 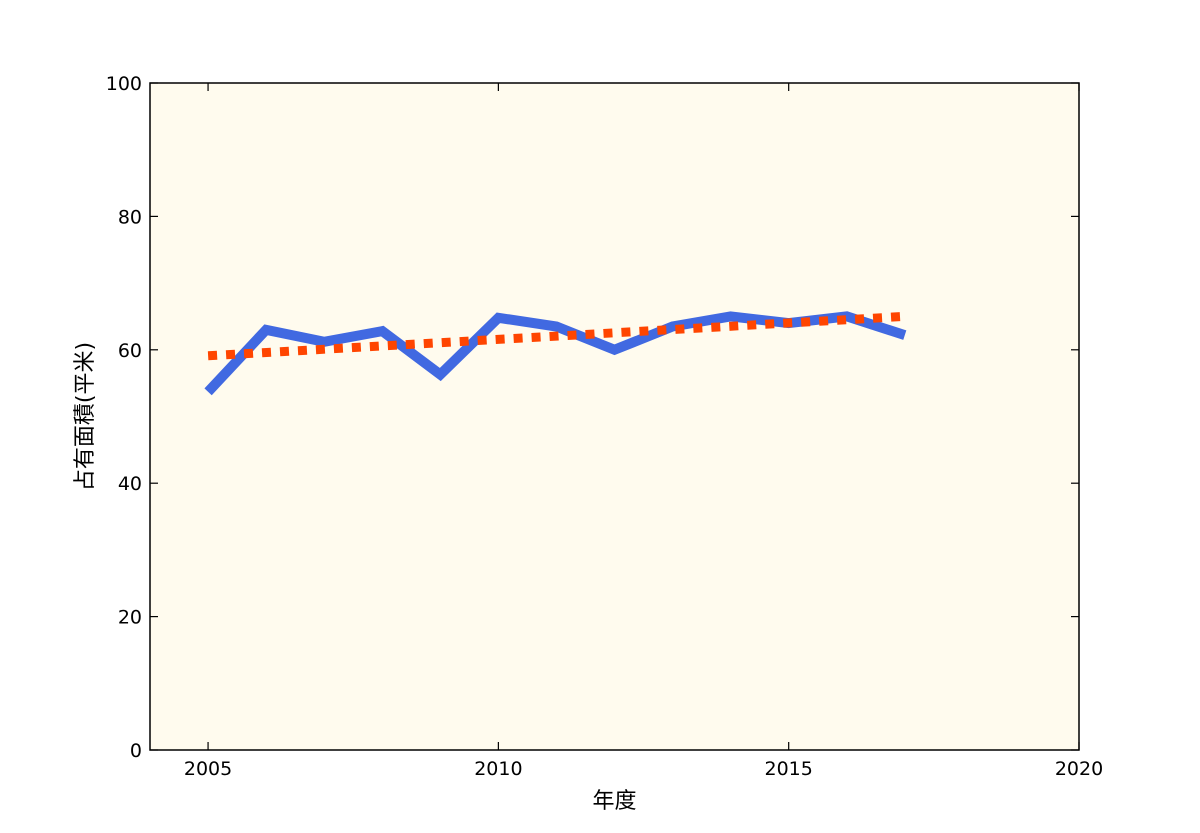 I want to click on x-tick-label: 2015, so click(x=789, y=769).